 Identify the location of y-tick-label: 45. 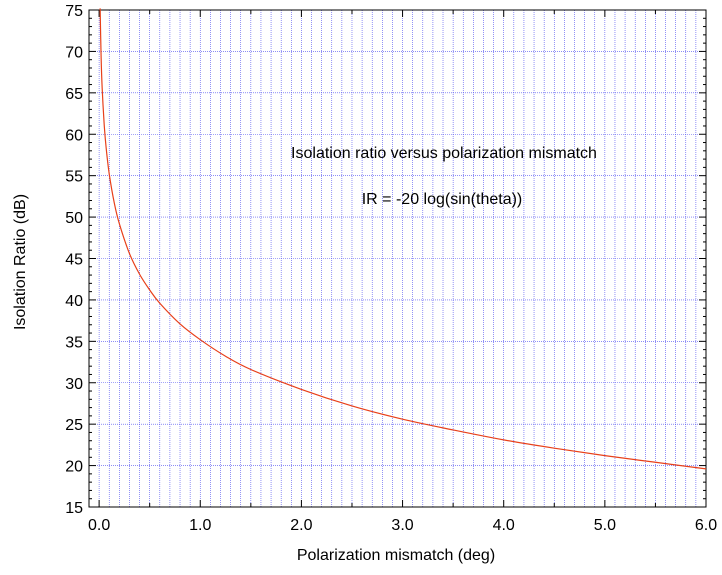
(74, 260).